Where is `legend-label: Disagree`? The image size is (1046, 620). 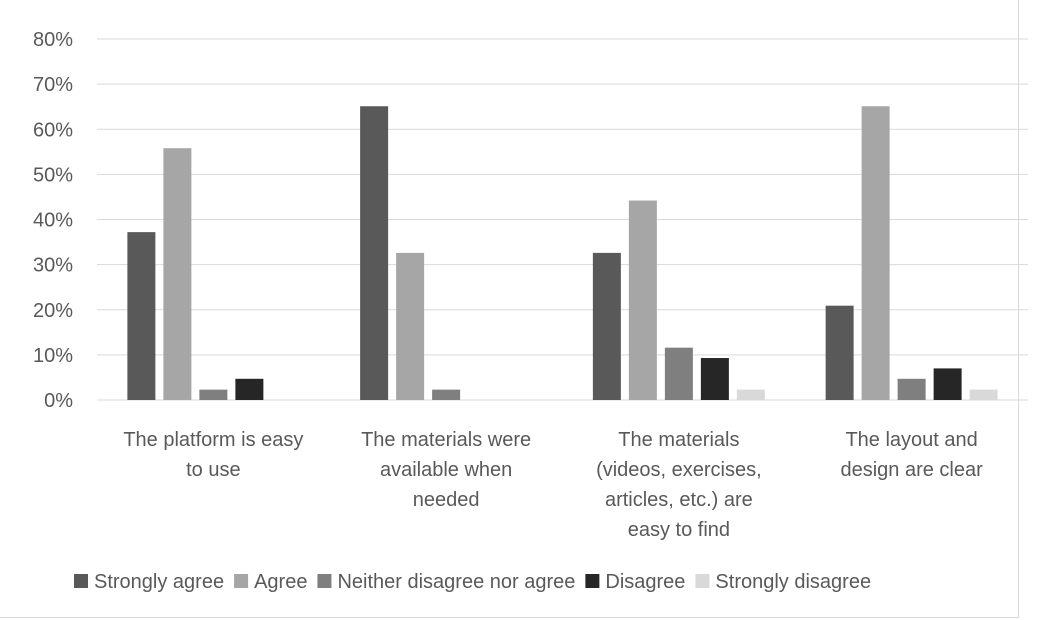 legend-label: Disagree is located at coordinates (645, 582).